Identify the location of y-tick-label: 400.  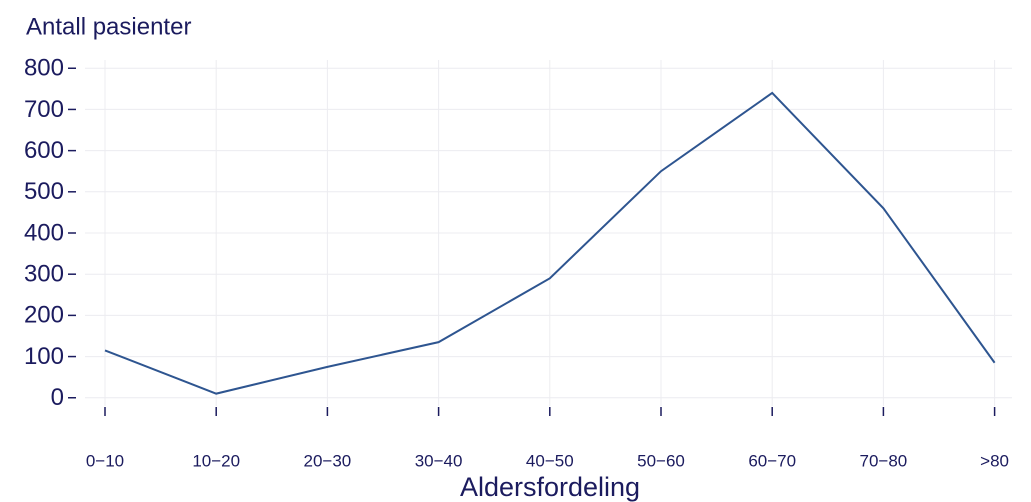
(44, 232).